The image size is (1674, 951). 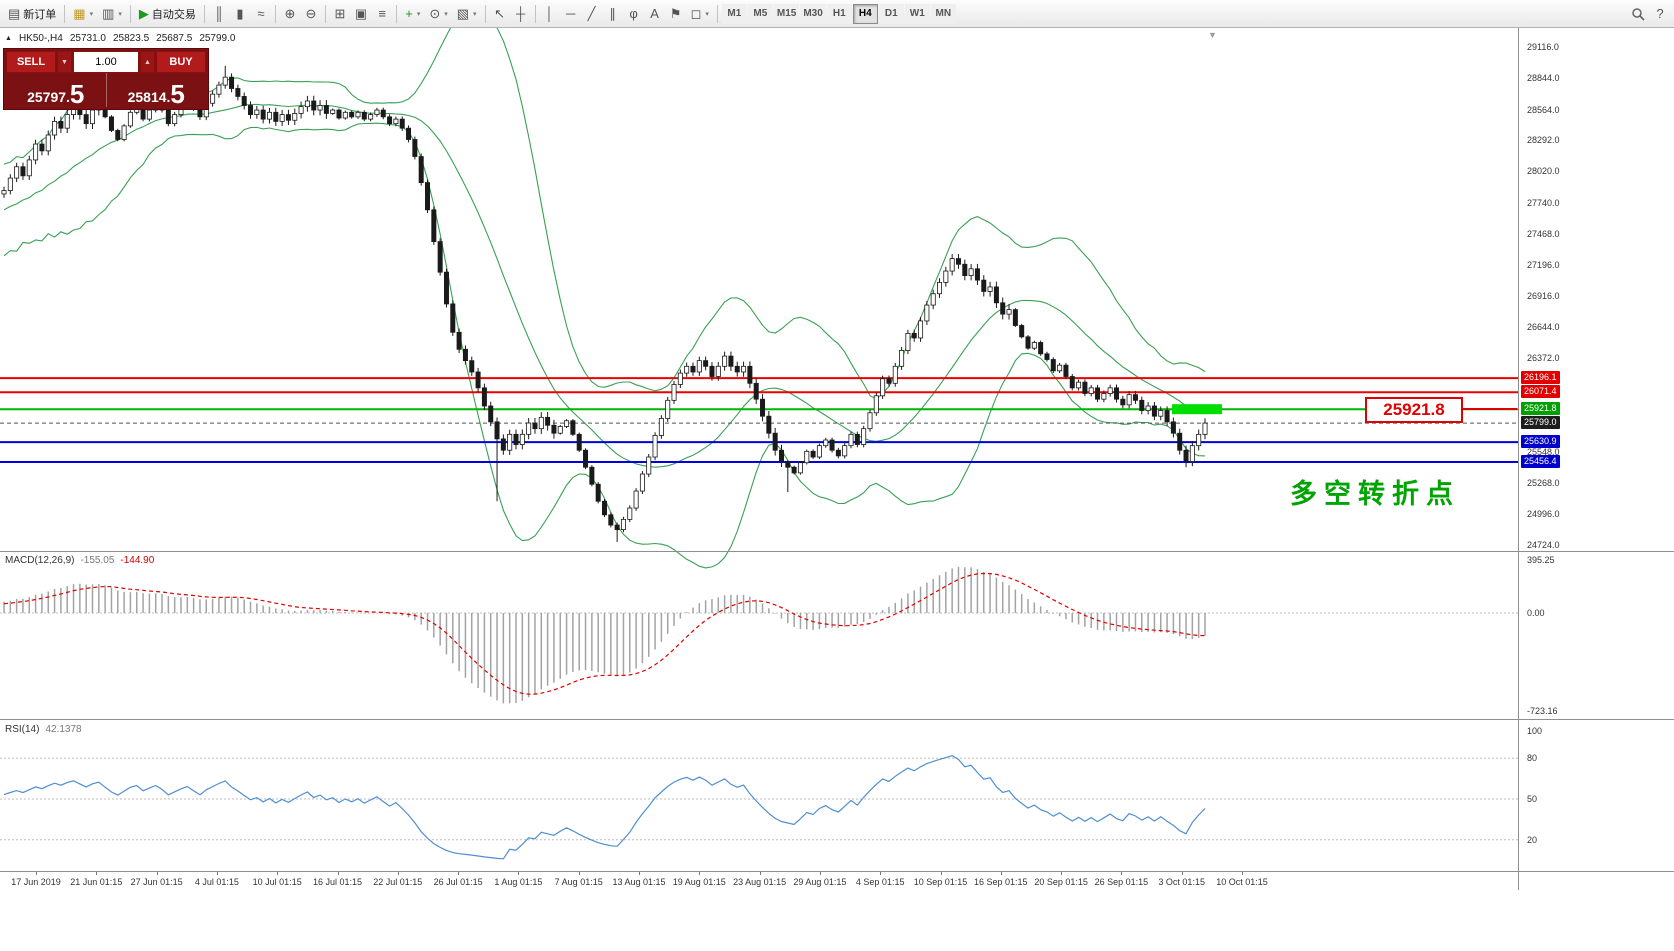 What do you see at coordinates (760, 13) in the screenshot?
I see `timeframe-m5-button: M5` at bounding box center [760, 13].